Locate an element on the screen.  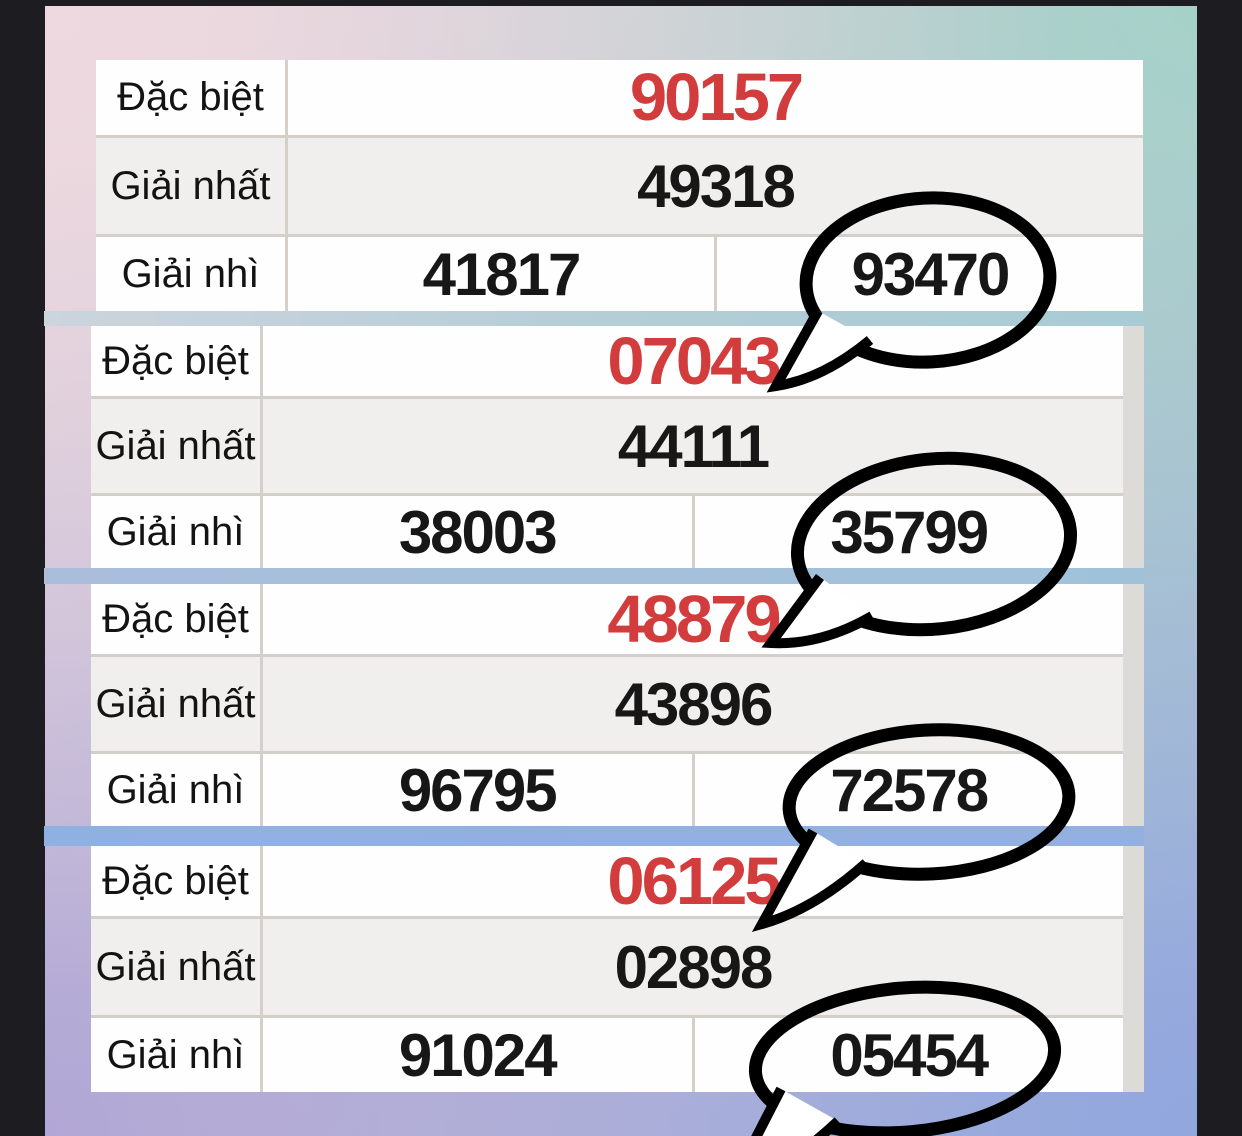
table-row-special-prize: Đặc biệt 07043 is located at coordinates (607, 361).